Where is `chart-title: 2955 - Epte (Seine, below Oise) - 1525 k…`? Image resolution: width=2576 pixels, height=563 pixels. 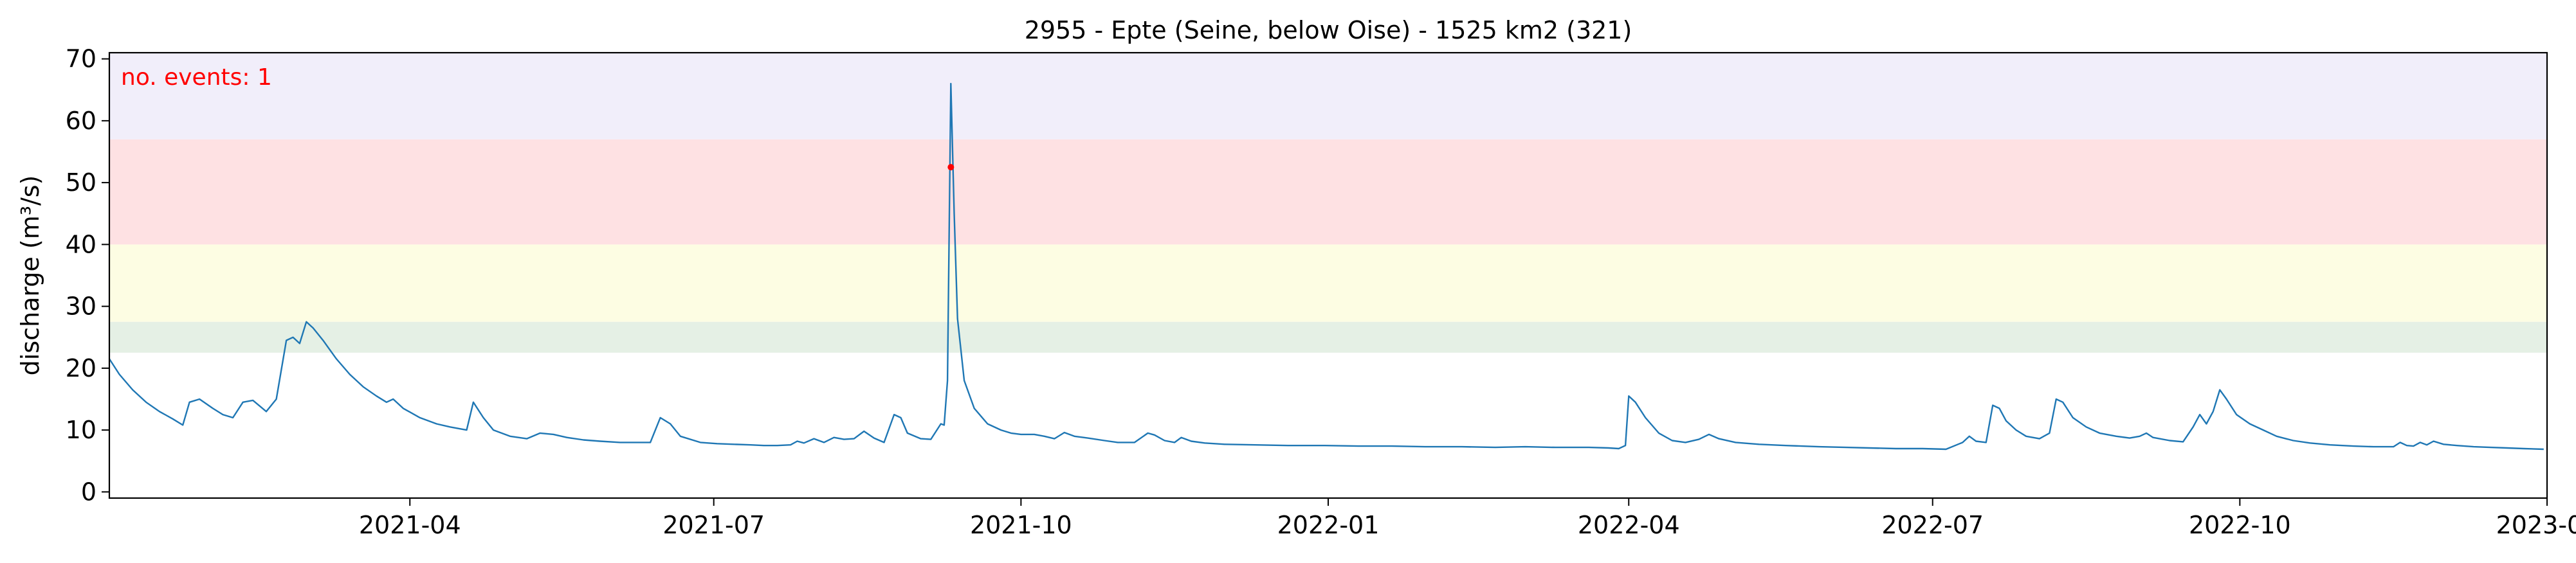 chart-title: 2955 - Epte (Seine, below Oise) - 1525 k… is located at coordinates (1328, 30).